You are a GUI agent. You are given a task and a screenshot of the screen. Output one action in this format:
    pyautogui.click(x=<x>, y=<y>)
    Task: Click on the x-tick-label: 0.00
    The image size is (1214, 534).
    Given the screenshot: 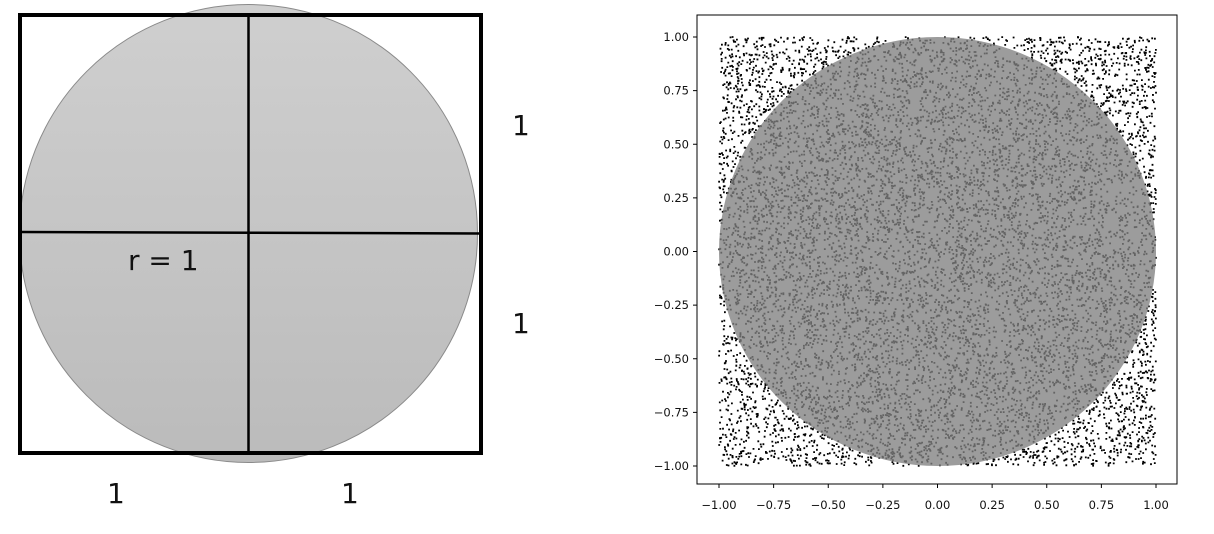 What is the action you would take?
    pyautogui.click(x=938, y=505)
    